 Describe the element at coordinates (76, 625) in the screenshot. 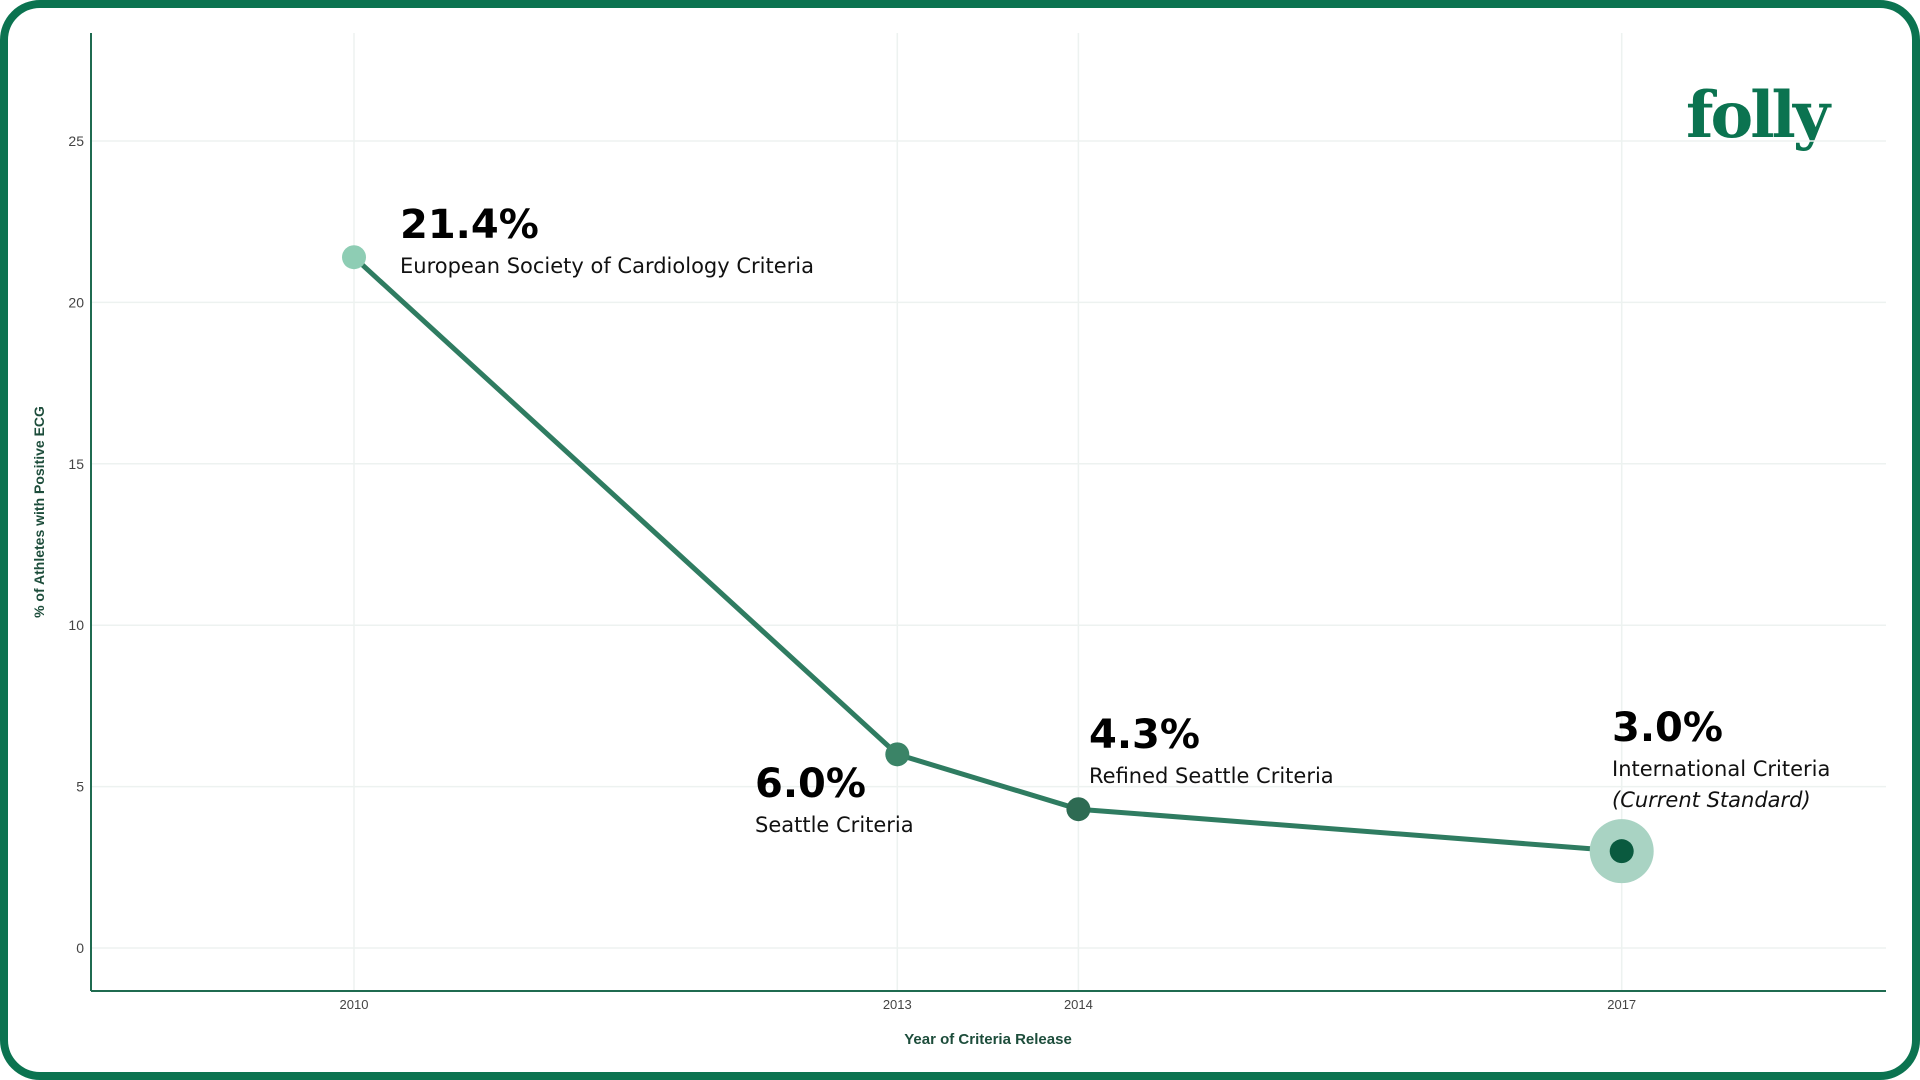

I see `y-tick-label: 10` at that location.